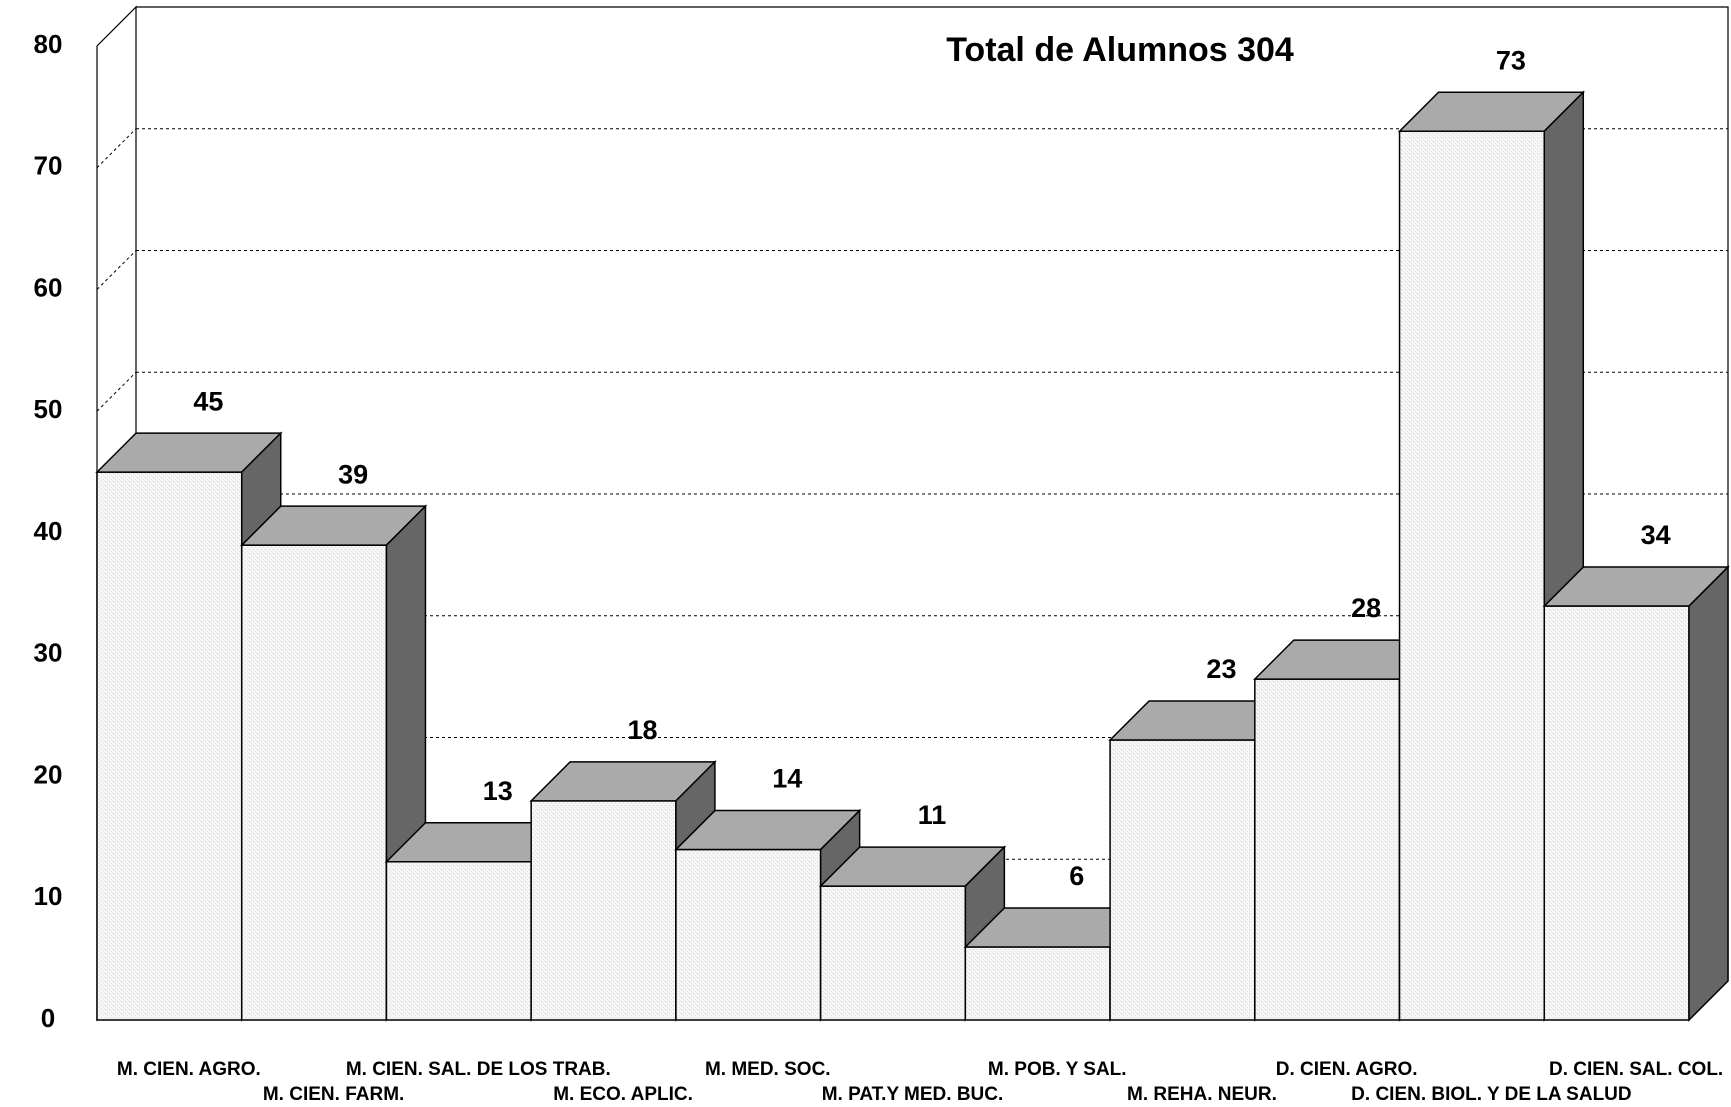 This screenshot has height=1107, width=1731. Describe the element at coordinates (932, 815) in the screenshot. I see `value-label: 11` at that location.